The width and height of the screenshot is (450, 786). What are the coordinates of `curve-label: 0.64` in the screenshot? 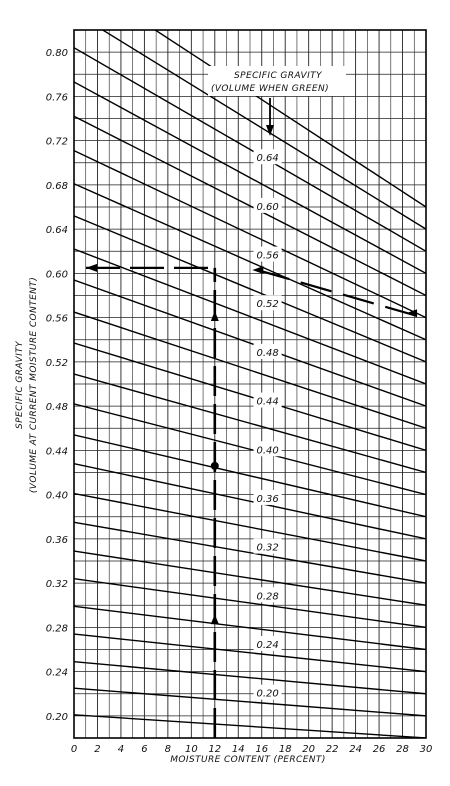 It's located at (267, 158).